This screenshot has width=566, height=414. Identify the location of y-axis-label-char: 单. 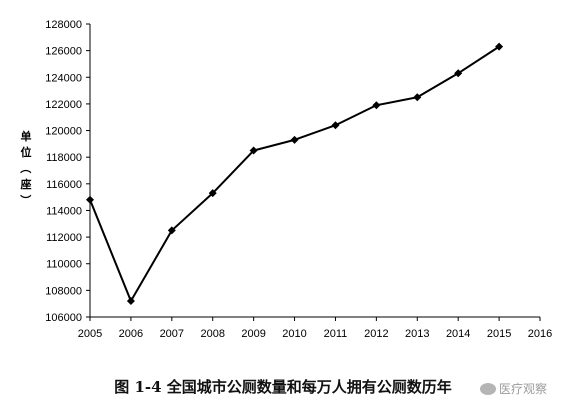
(26, 136).